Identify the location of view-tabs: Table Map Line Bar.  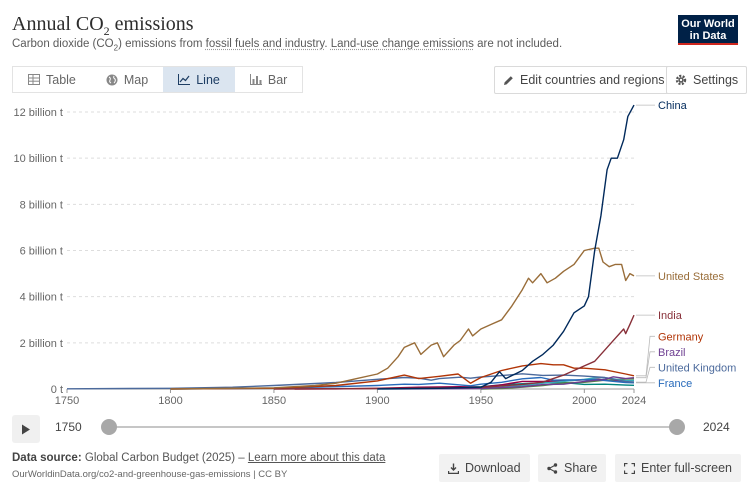
(158, 79).